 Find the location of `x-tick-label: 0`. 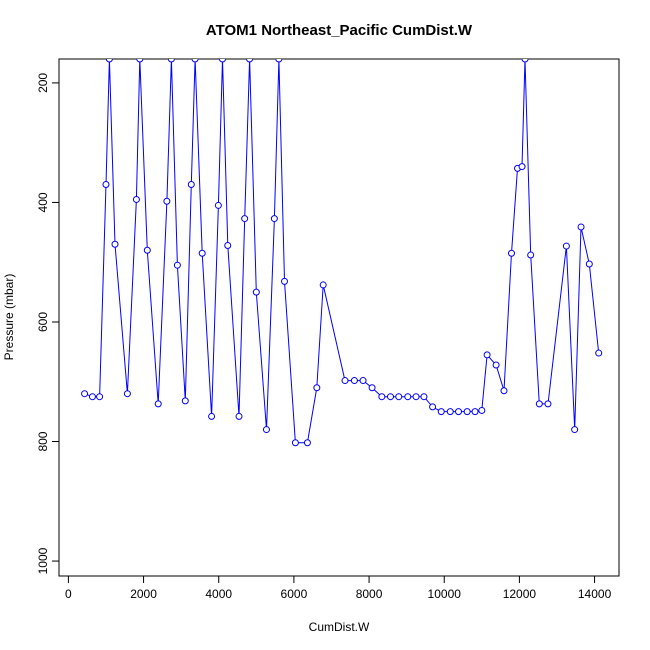

x-tick-label: 0 is located at coordinates (68, 594).